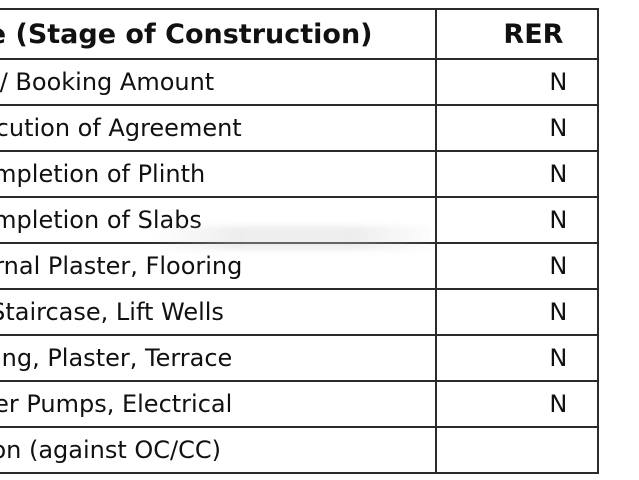 The height and width of the screenshot is (480, 639). Describe the element at coordinates (219, 220) in the screenshot. I see `row-stage-cell: On Completion of Slabs` at that location.